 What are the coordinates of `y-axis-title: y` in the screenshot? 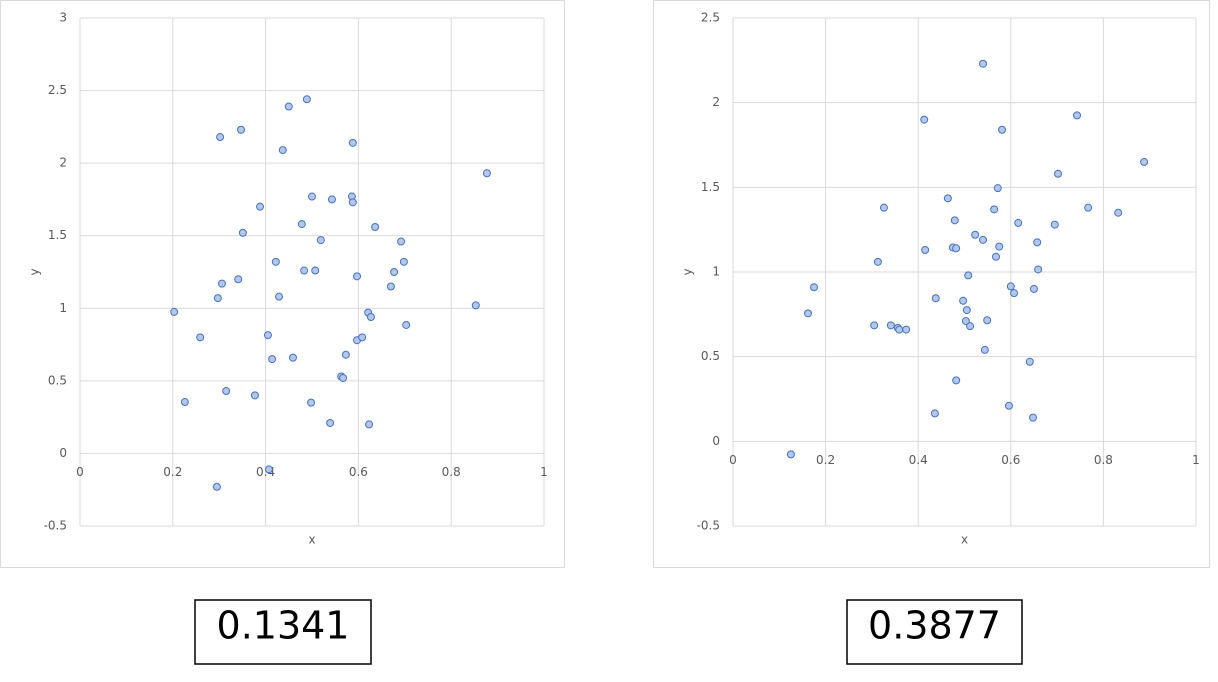 It's located at (35, 271).